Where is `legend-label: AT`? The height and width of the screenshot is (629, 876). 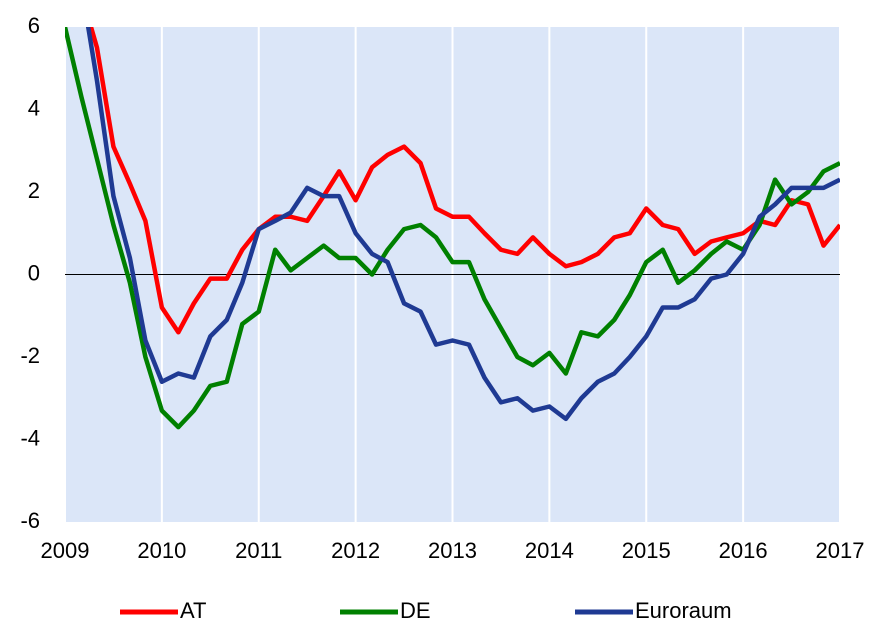 legend-label: AT is located at coordinates (193, 610).